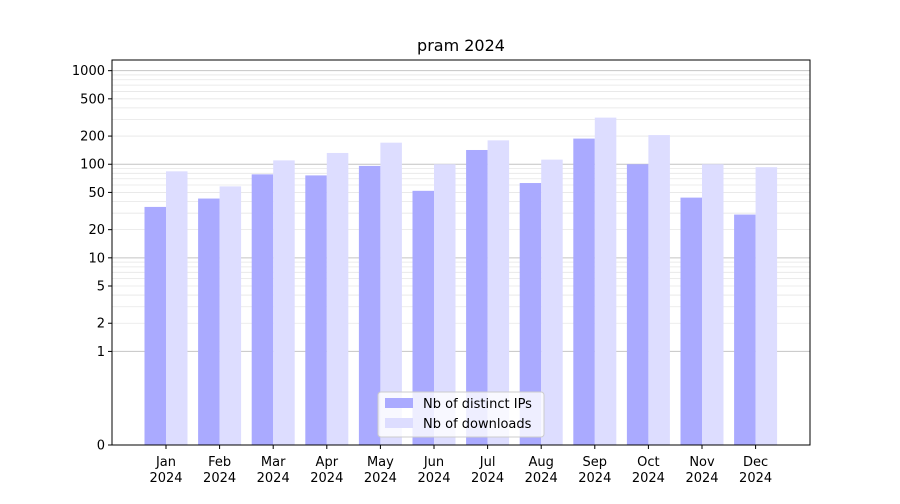 Image resolution: width=900 pixels, height=504 pixels. What do you see at coordinates (541, 470) in the screenshot?
I see `x-tick-label: Aug 2024` at bounding box center [541, 470].